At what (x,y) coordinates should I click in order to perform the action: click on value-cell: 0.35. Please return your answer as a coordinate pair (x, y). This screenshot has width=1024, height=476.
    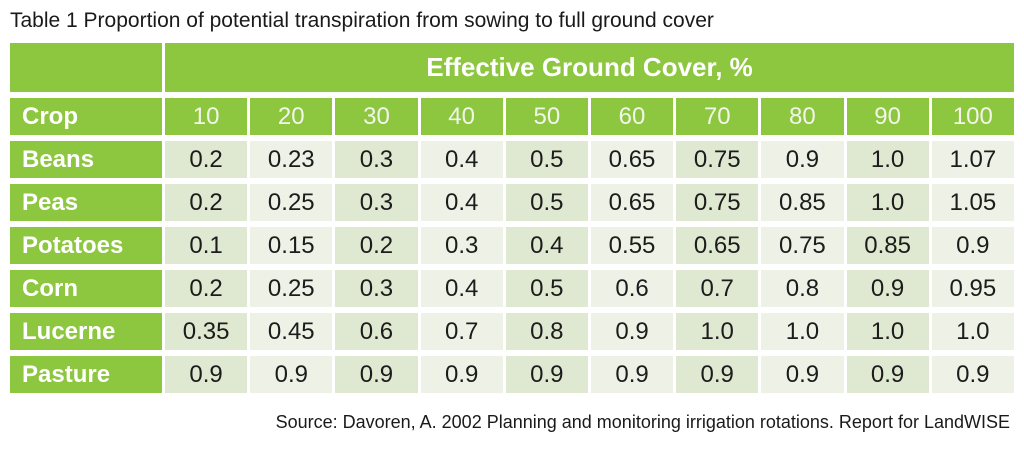
    Looking at the image, I should click on (206, 331).